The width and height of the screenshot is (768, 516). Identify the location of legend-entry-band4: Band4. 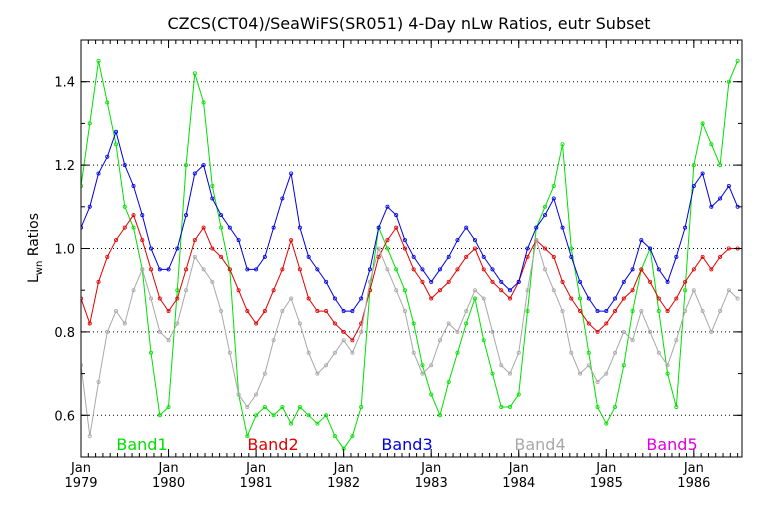
(539, 444).